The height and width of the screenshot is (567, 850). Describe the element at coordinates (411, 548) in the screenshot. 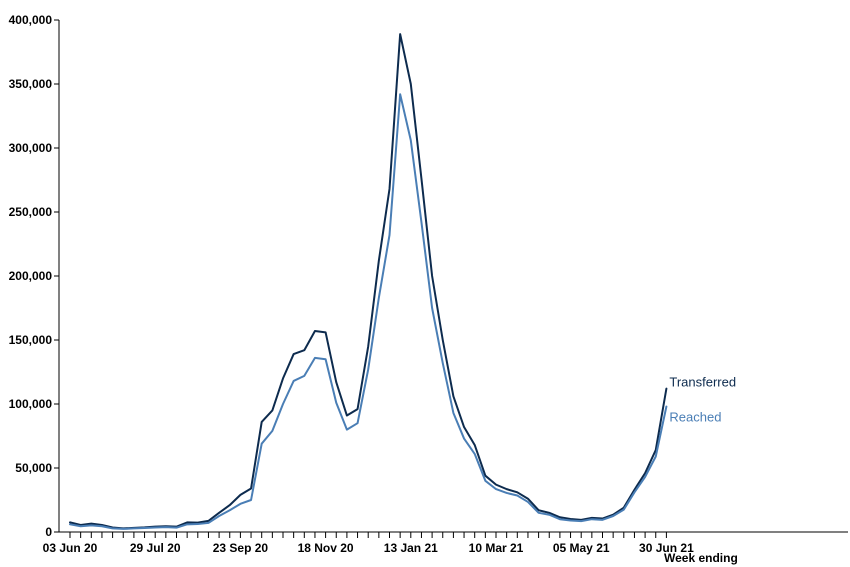

I see `x-tick-label: 13 Jan 21` at that location.